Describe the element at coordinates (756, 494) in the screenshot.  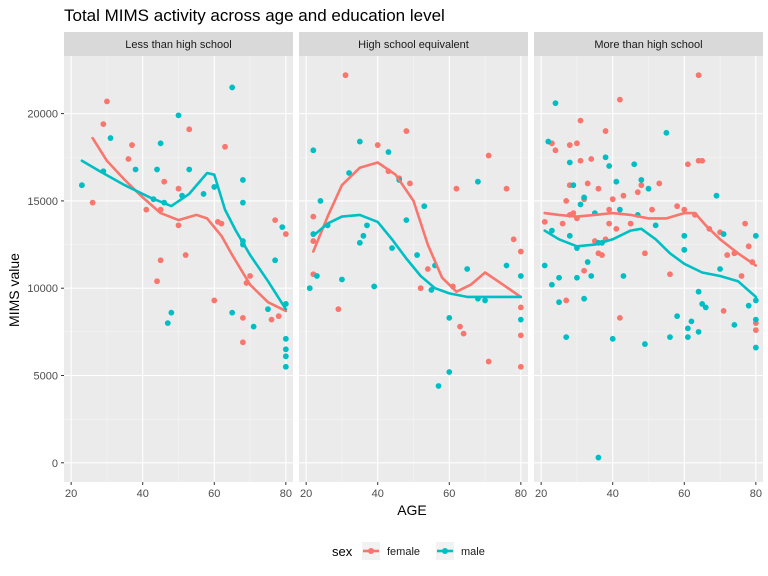
I see `x-tick-label: 80` at that location.